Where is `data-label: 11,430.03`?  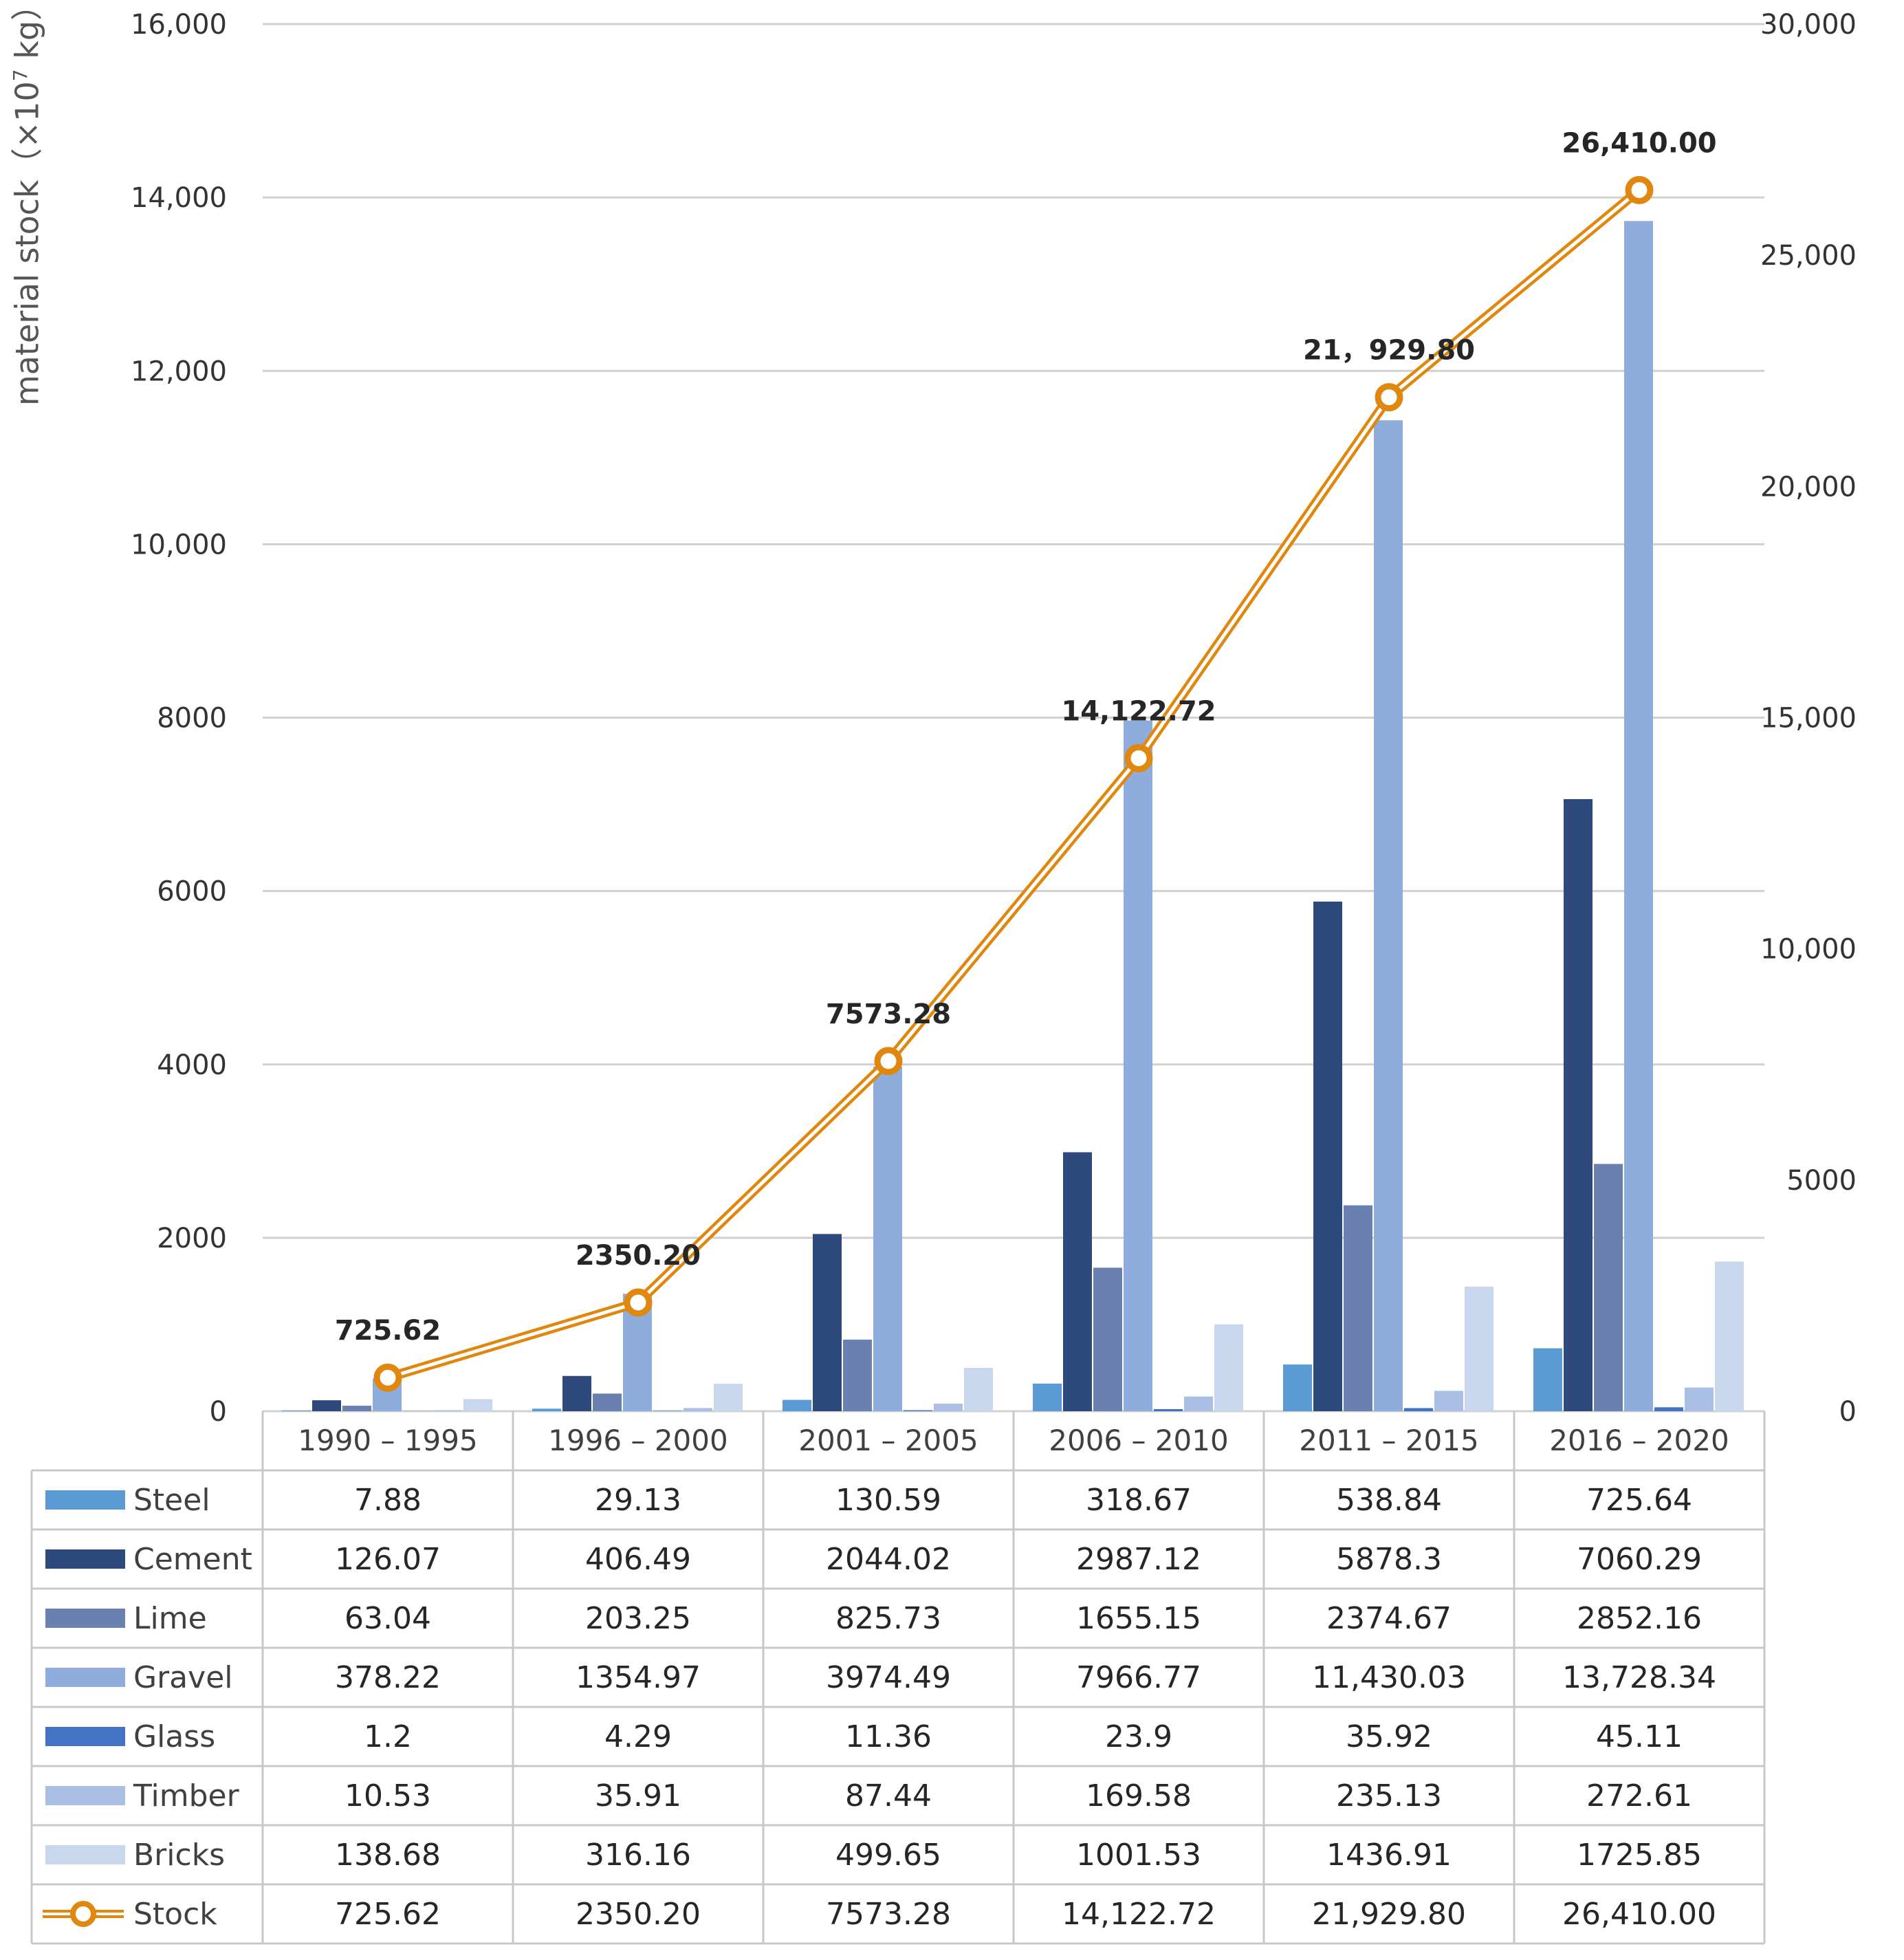 data-label: 11,430.03 is located at coordinates (1389, 1678).